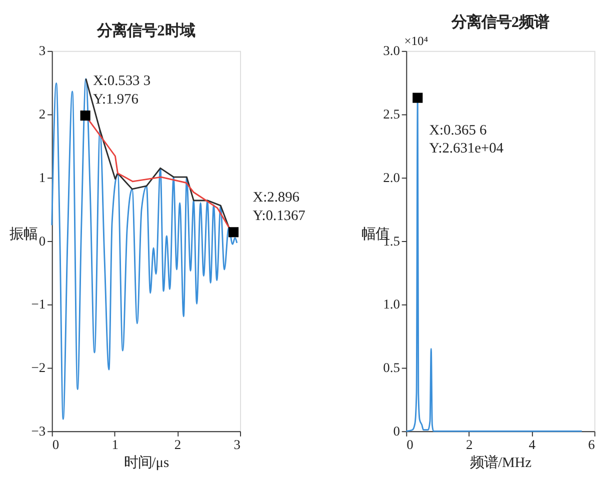  Describe the element at coordinates (279, 207) in the screenshot. I see `annotation: X:2.896 Y:0.1367` at that location.